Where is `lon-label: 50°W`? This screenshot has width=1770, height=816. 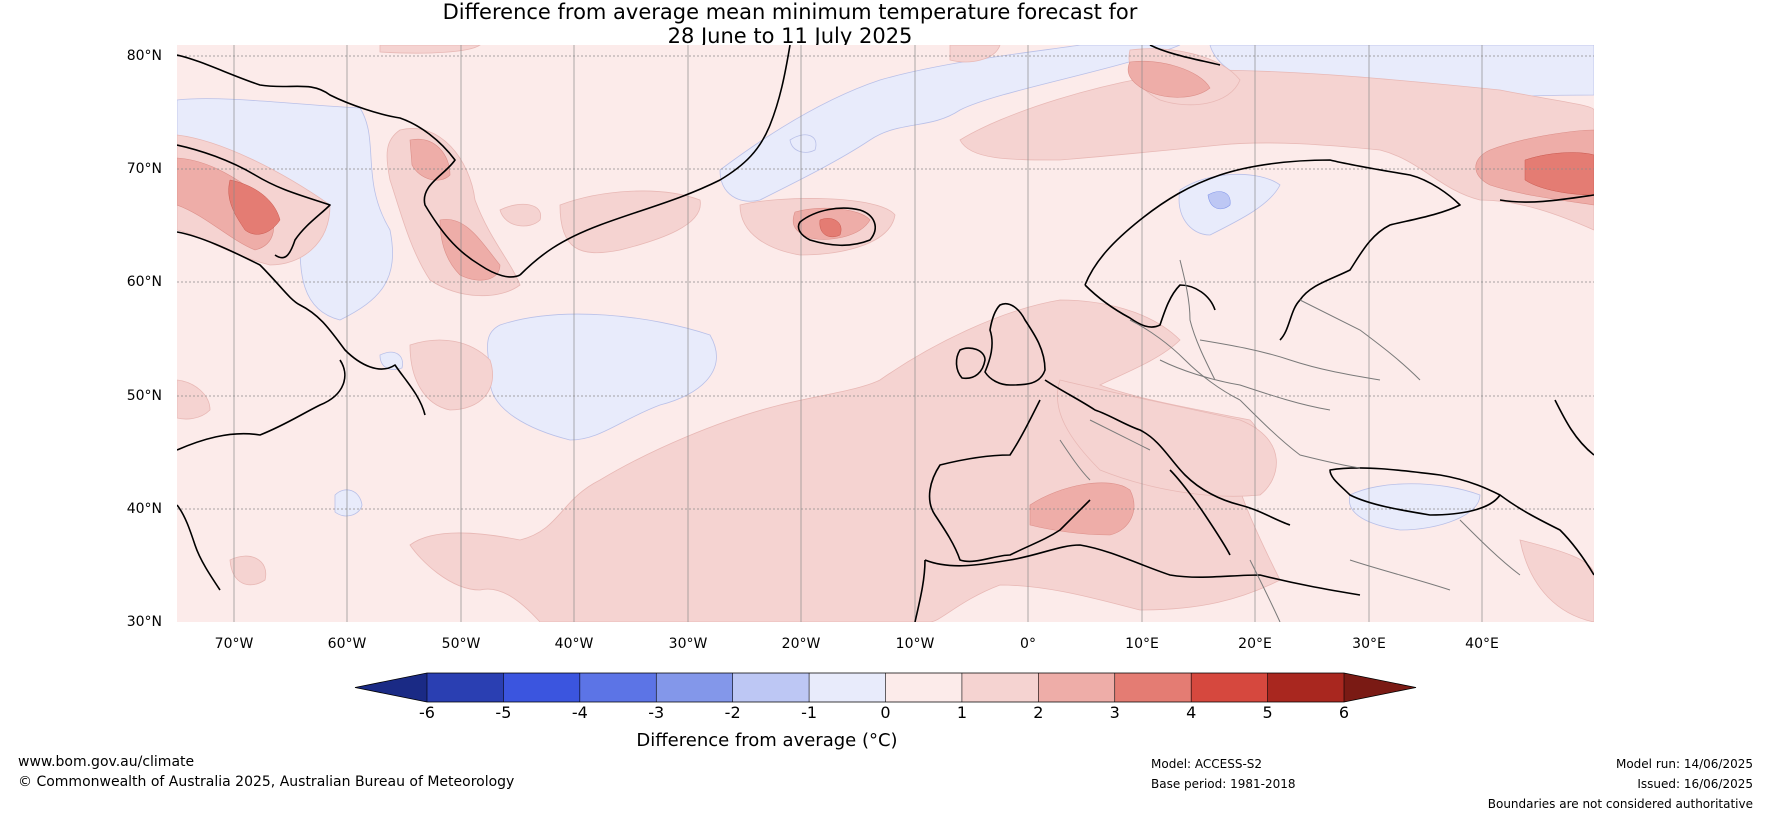 lon-label: 50°W is located at coordinates (461, 644).